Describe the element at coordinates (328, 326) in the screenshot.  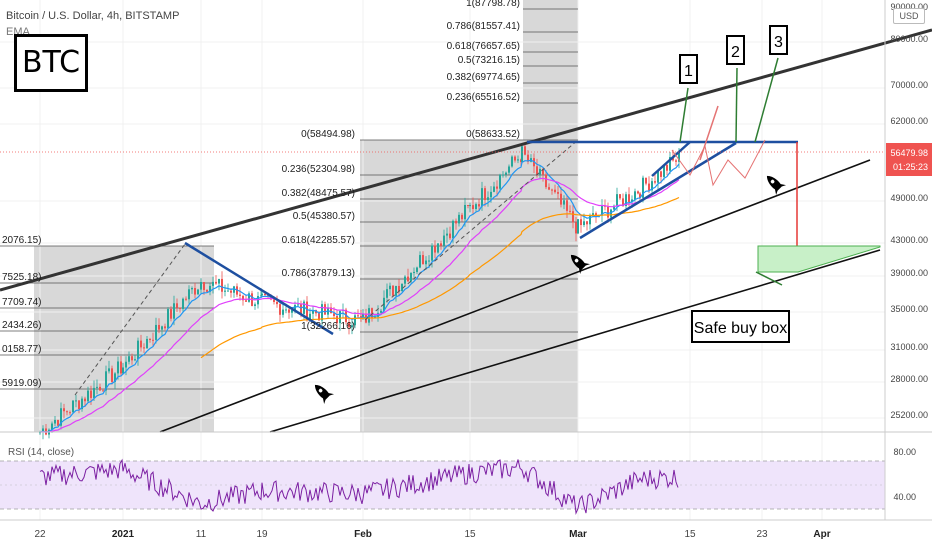
I see `fib-middle-label: 1(32266.16)` at that location.